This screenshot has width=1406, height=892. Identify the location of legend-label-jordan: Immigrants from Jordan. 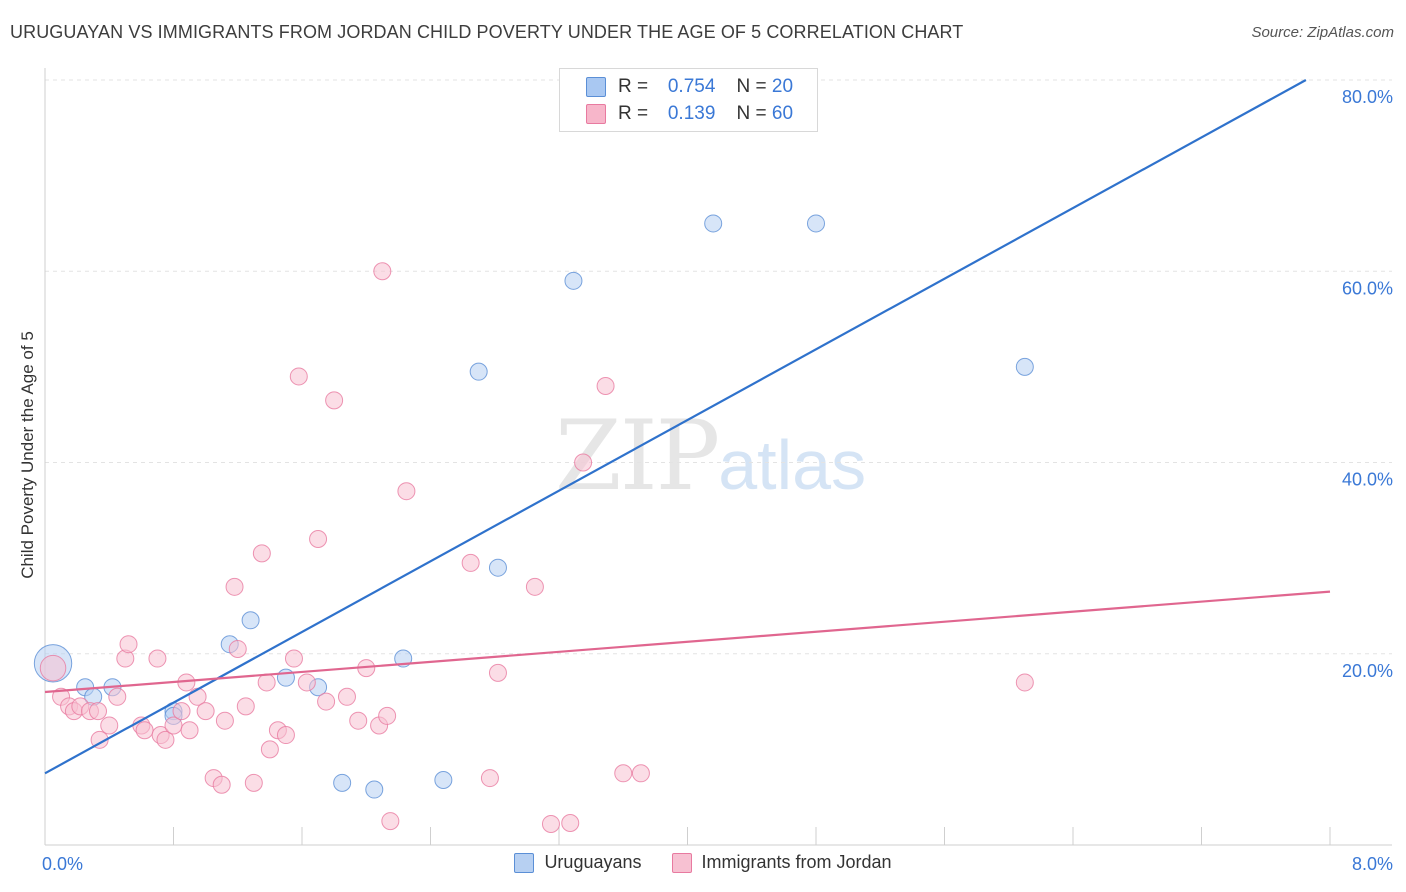
(796, 862).